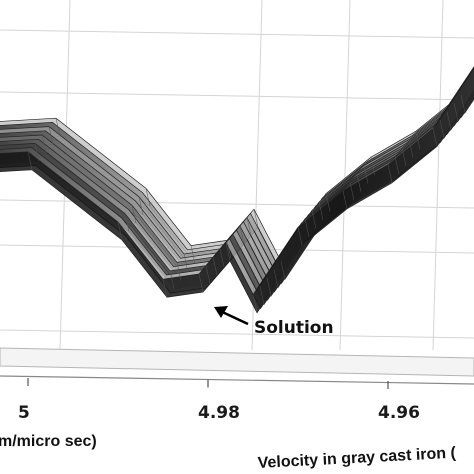 The height and width of the screenshot is (474, 474). Describe the element at coordinates (48, 441) in the screenshot. I see `left-axis-label: m/micro sec)` at that location.